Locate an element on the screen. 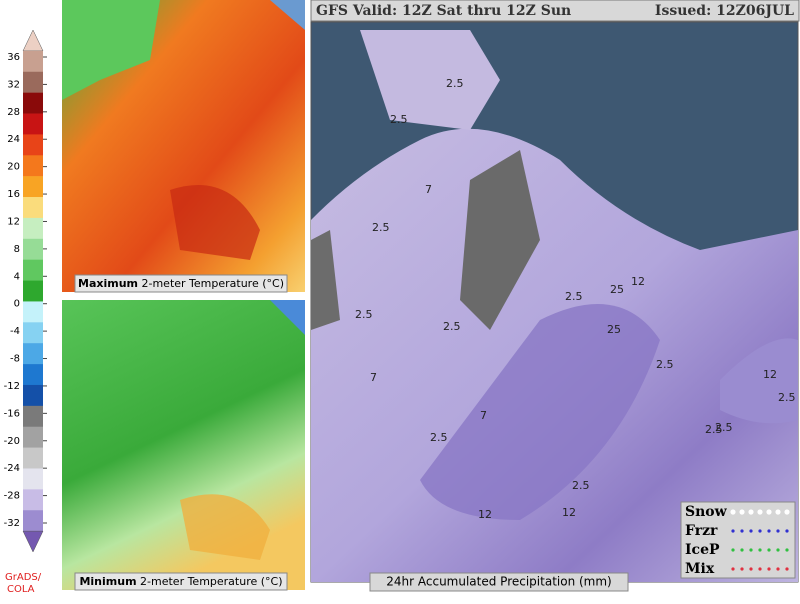  legend-label: Frzr is located at coordinates (701, 531).